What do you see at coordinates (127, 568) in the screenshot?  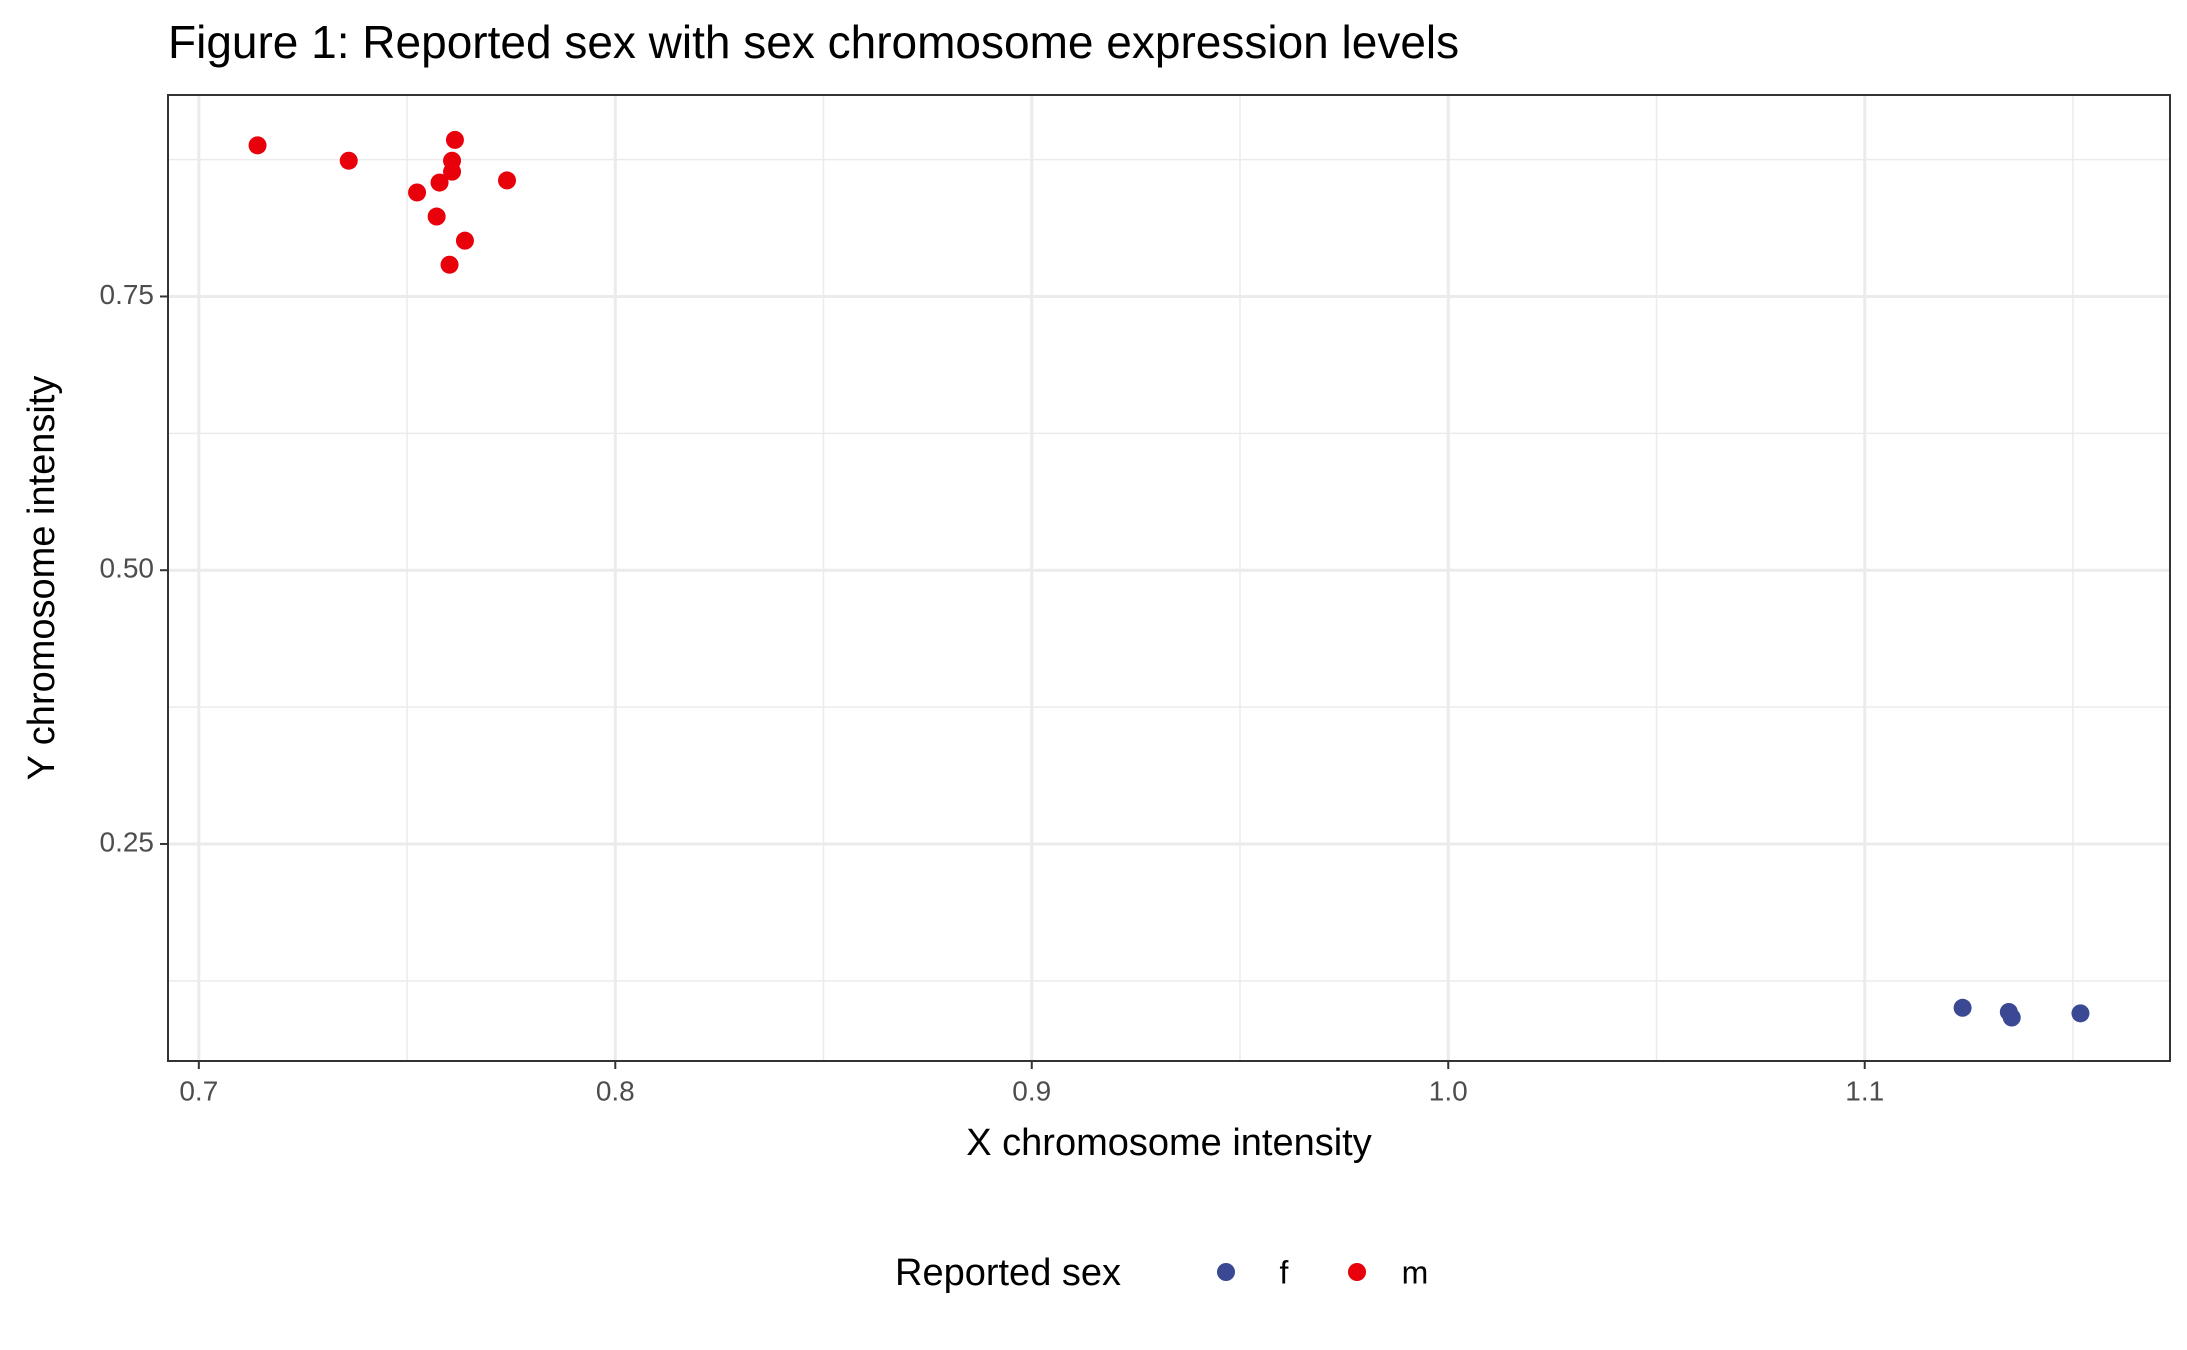 I see `y-tick-label: 0.50` at bounding box center [127, 568].